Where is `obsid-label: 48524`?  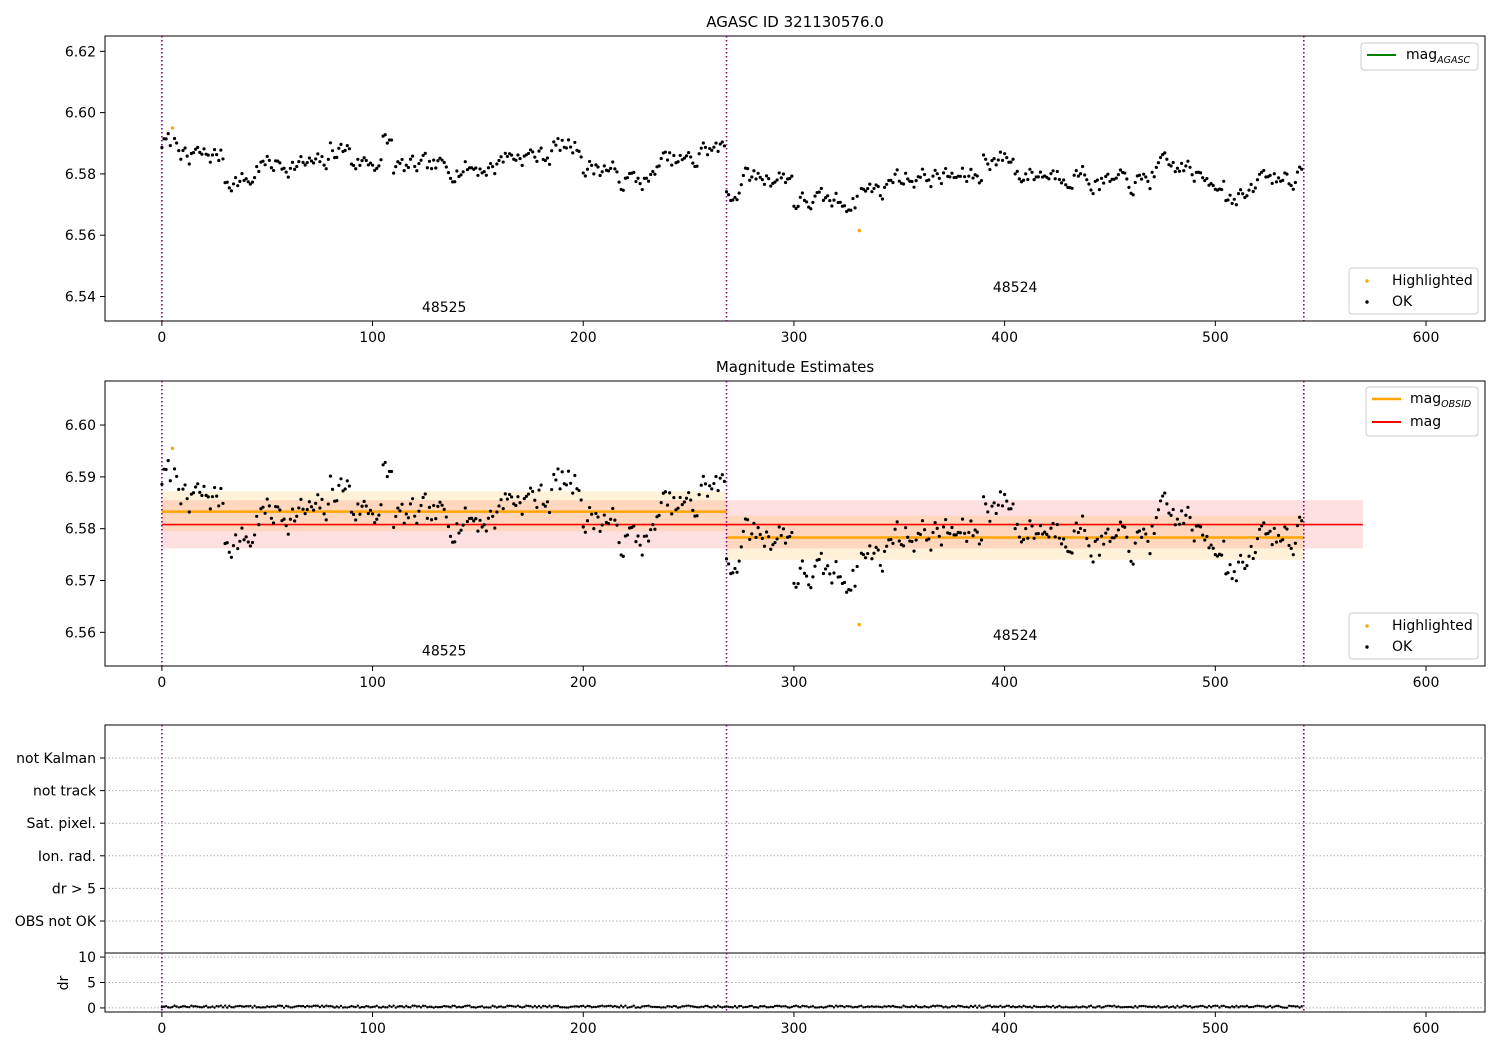 obsid-label: 48524 is located at coordinates (1015, 636).